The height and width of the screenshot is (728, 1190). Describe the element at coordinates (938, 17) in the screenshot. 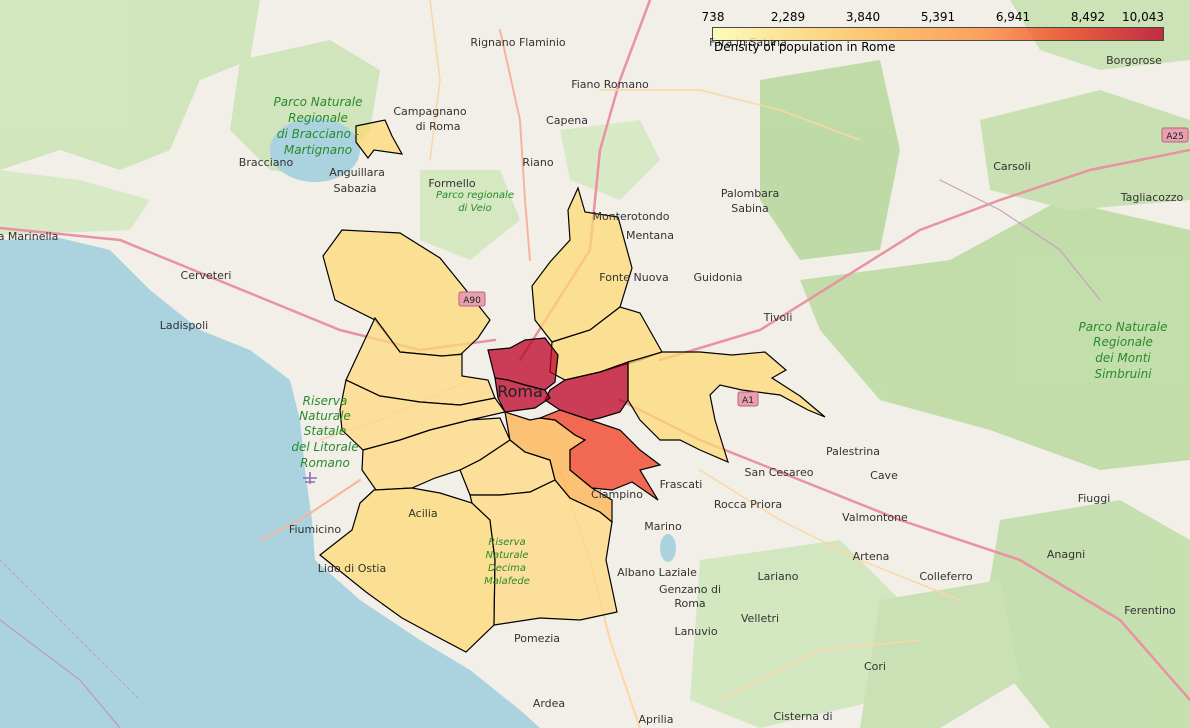

I see `legend-tick-3: 5,391` at that location.